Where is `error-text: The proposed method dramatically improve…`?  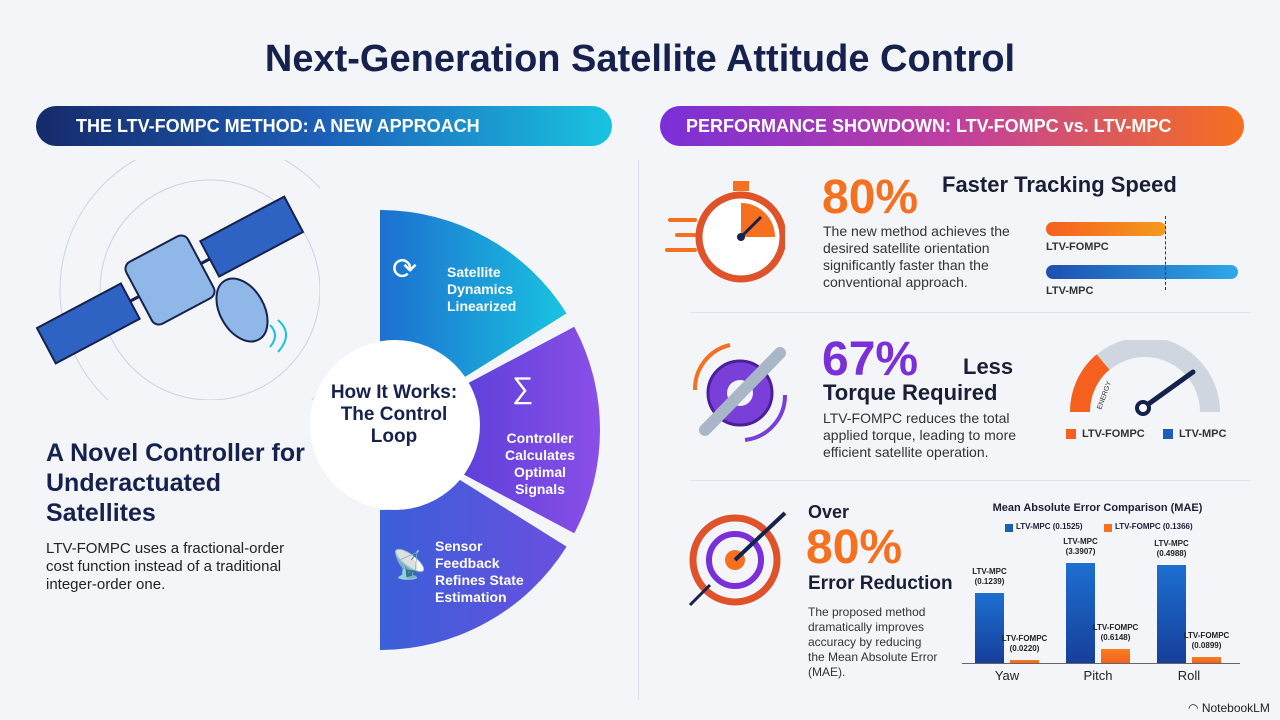
error-text: The proposed method dramatically improve… is located at coordinates (873, 642).